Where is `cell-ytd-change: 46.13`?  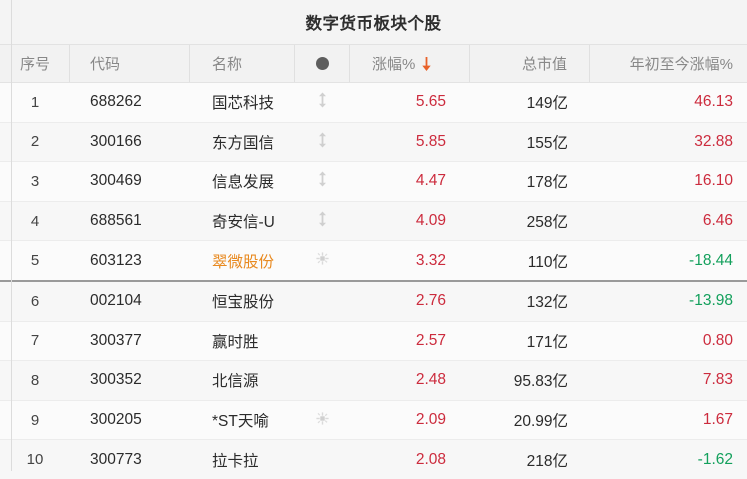
cell-ytd-change: 46.13 is located at coordinates (713, 102).